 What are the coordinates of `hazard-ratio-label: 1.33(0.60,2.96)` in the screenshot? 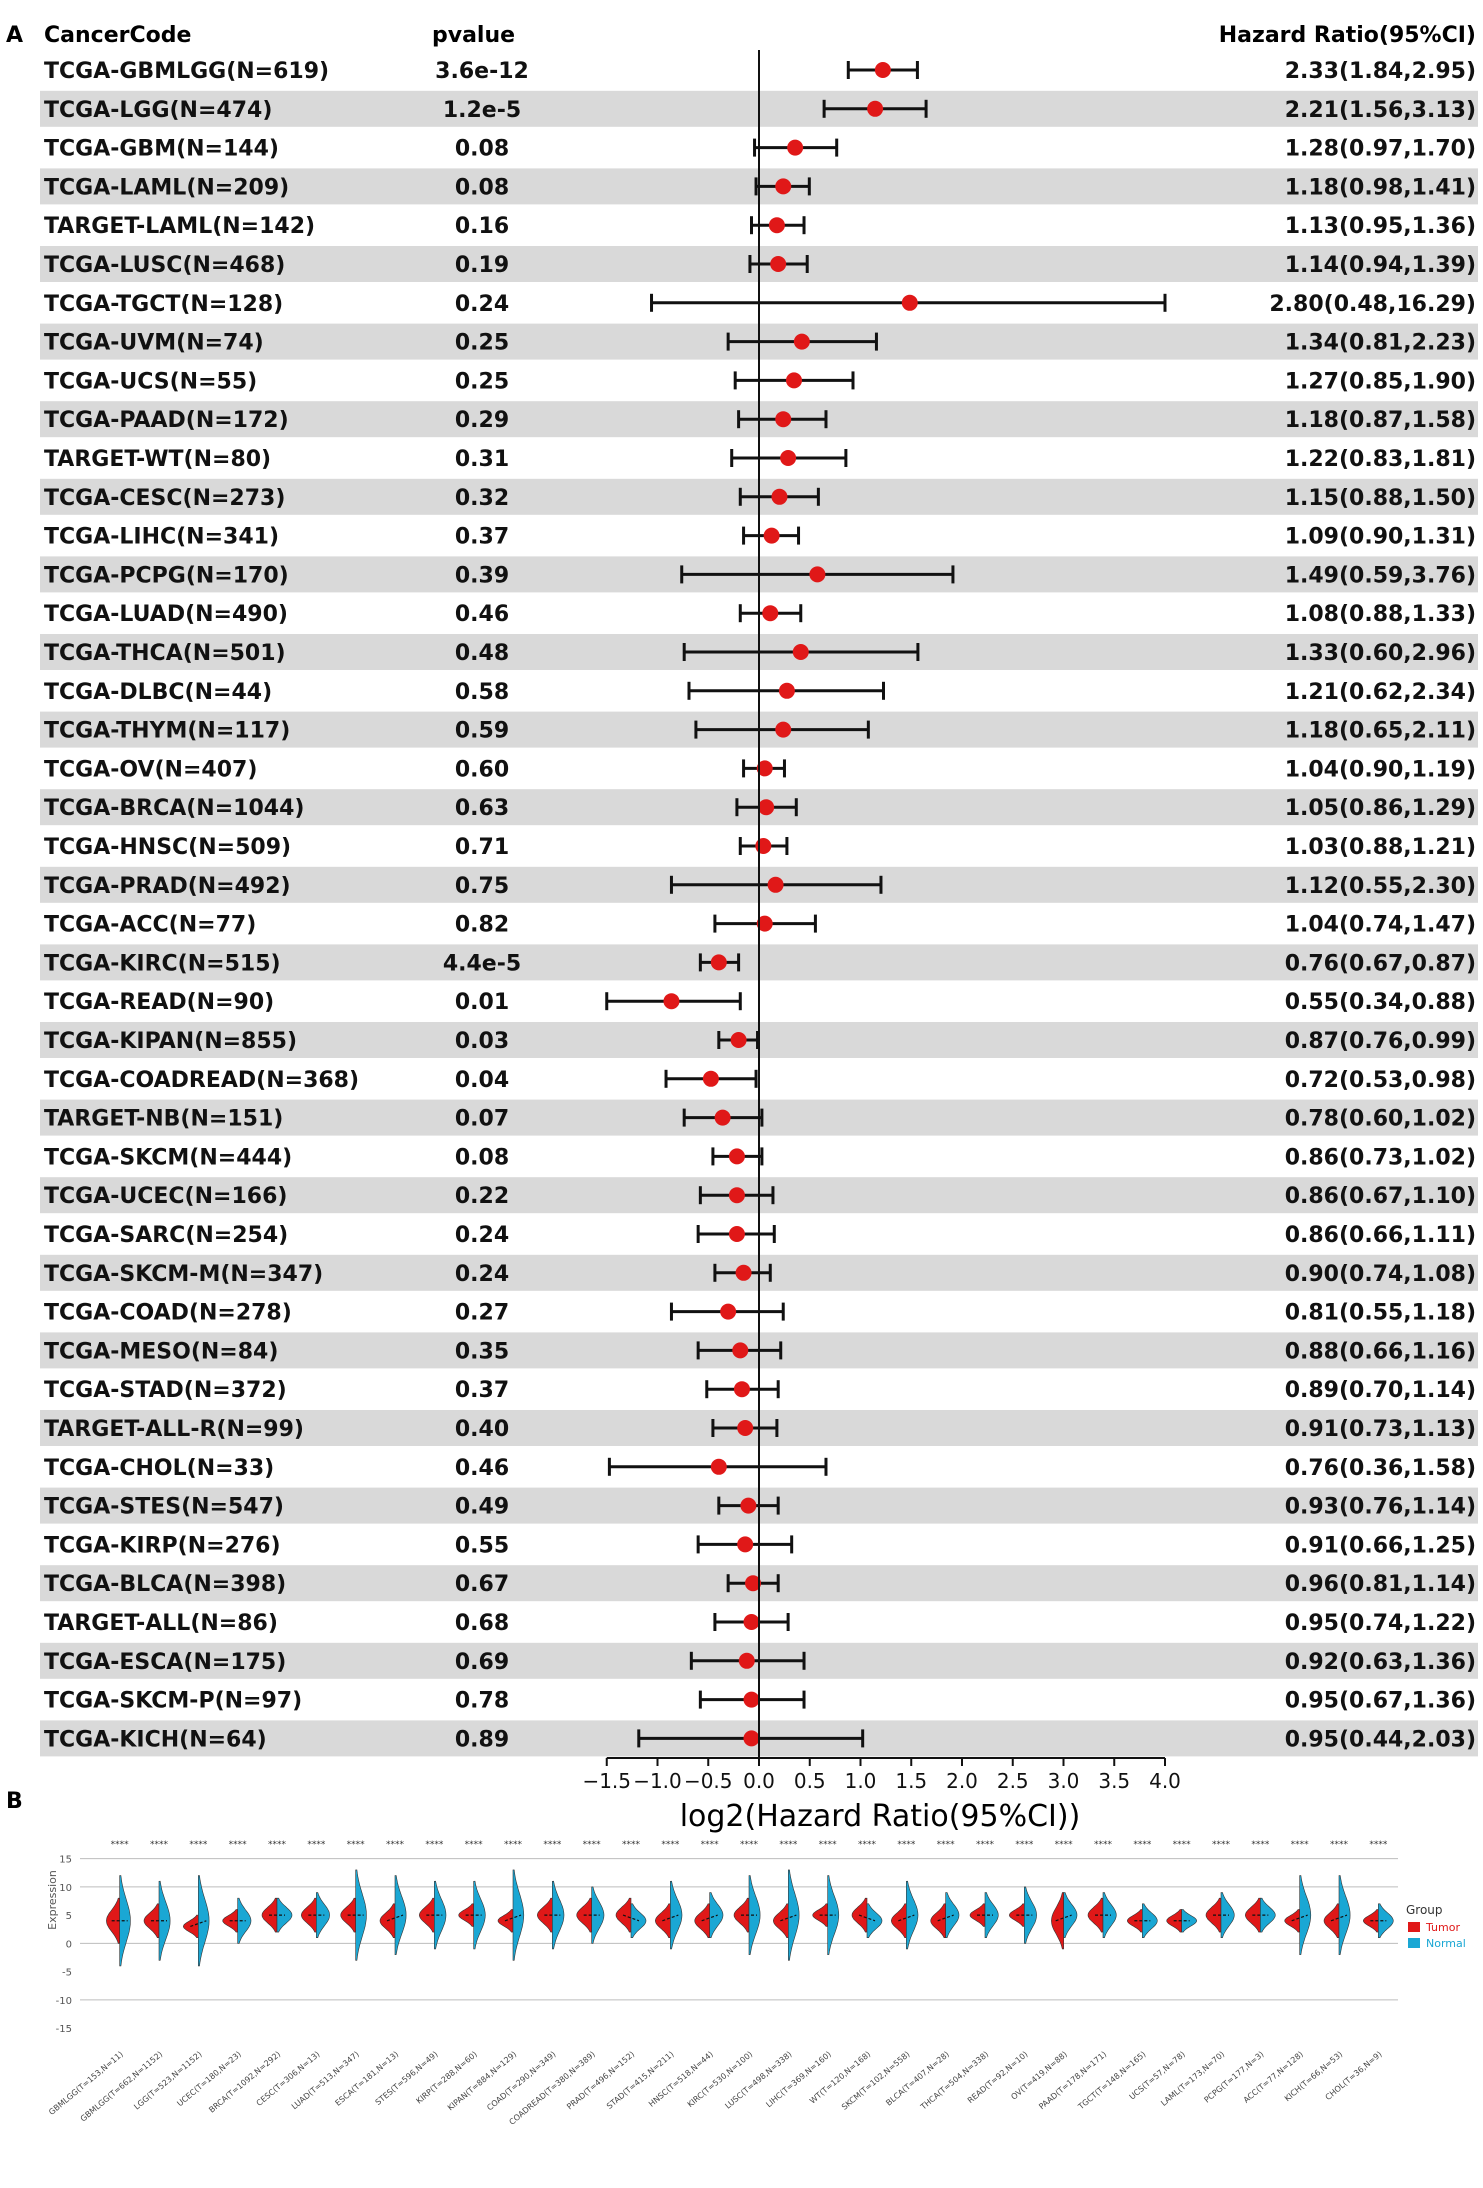 It's located at (1380, 653).